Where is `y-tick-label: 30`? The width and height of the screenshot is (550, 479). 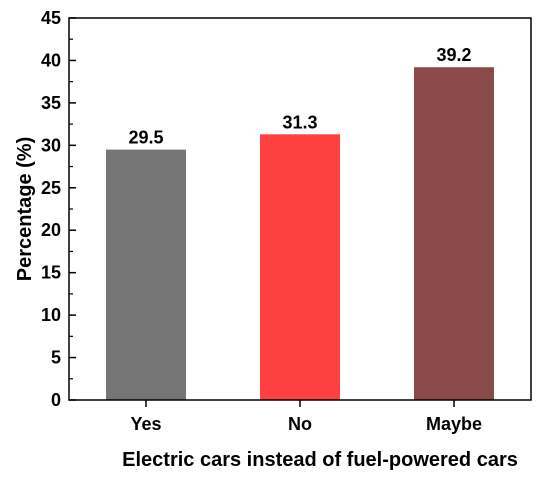 y-tick-label: 30 is located at coordinates (51, 145).